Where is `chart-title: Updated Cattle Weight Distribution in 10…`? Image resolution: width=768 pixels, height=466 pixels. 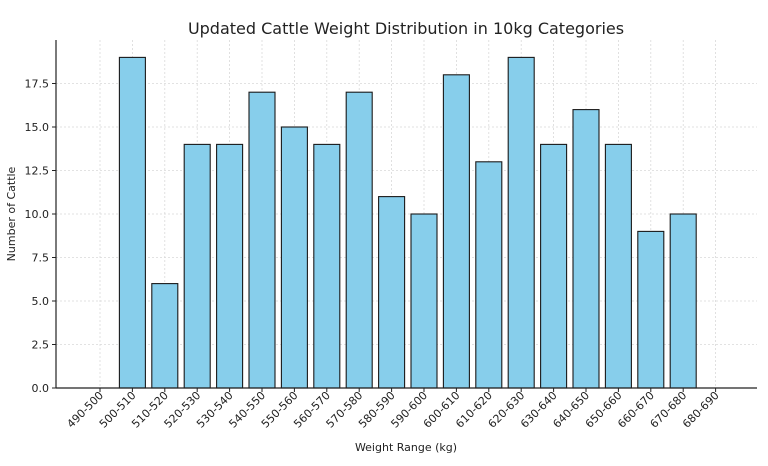
chart-title: Updated Cattle Weight Distribution in 10… is located at coordinates (406, 28).